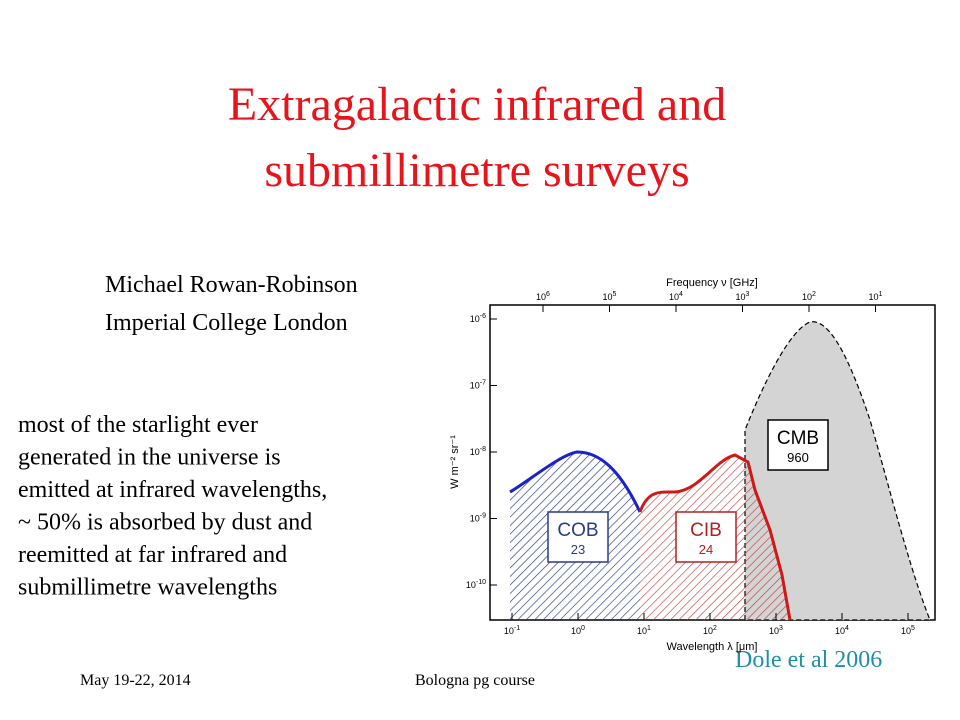 This screenshot has width=960, height=720. What do you see at coordinates (808, 660) in the screenshot?
I see `citation: Dole et al 2006` at bounding box center [808, 660].